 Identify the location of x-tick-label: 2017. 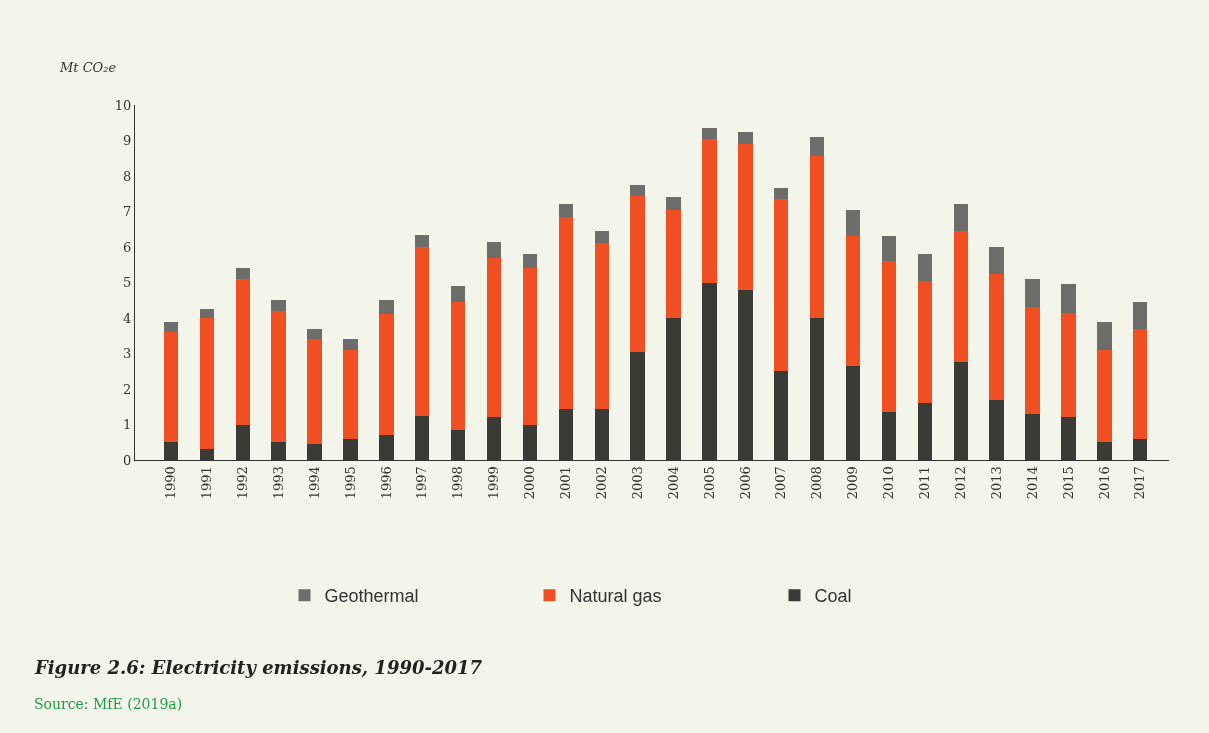
(1140, 483).